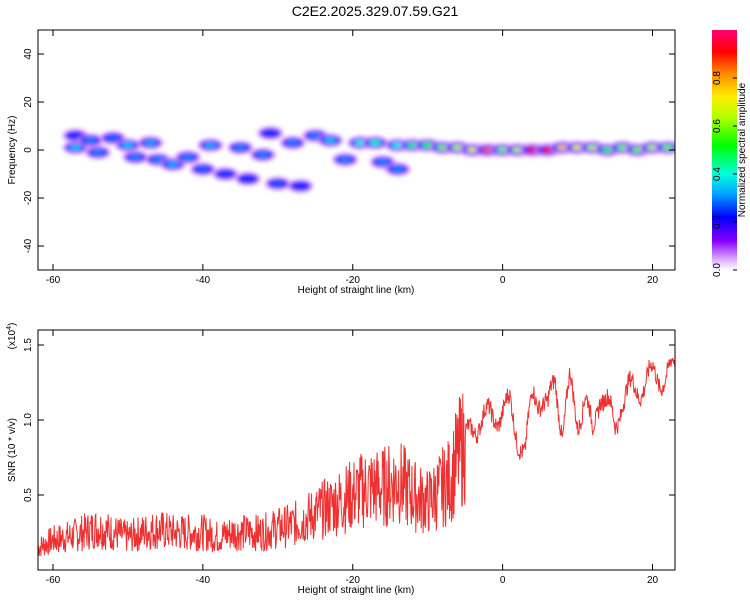 The width and height of the screenshot is (750, 600). Describe the element at coordinates (503, 580) in the screenshot. I see `snr-x-tick-label: 0` at that location.